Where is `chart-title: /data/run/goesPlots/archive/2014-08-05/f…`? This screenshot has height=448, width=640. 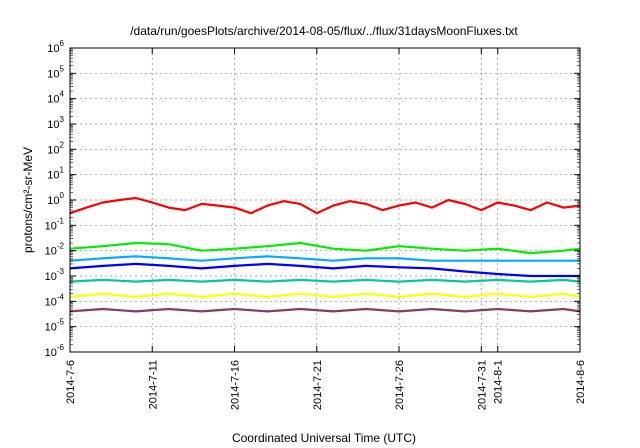
chart-title: /data/run/goesPlots/archive/2014-08-05/f… is located at coordinates (324, 31).